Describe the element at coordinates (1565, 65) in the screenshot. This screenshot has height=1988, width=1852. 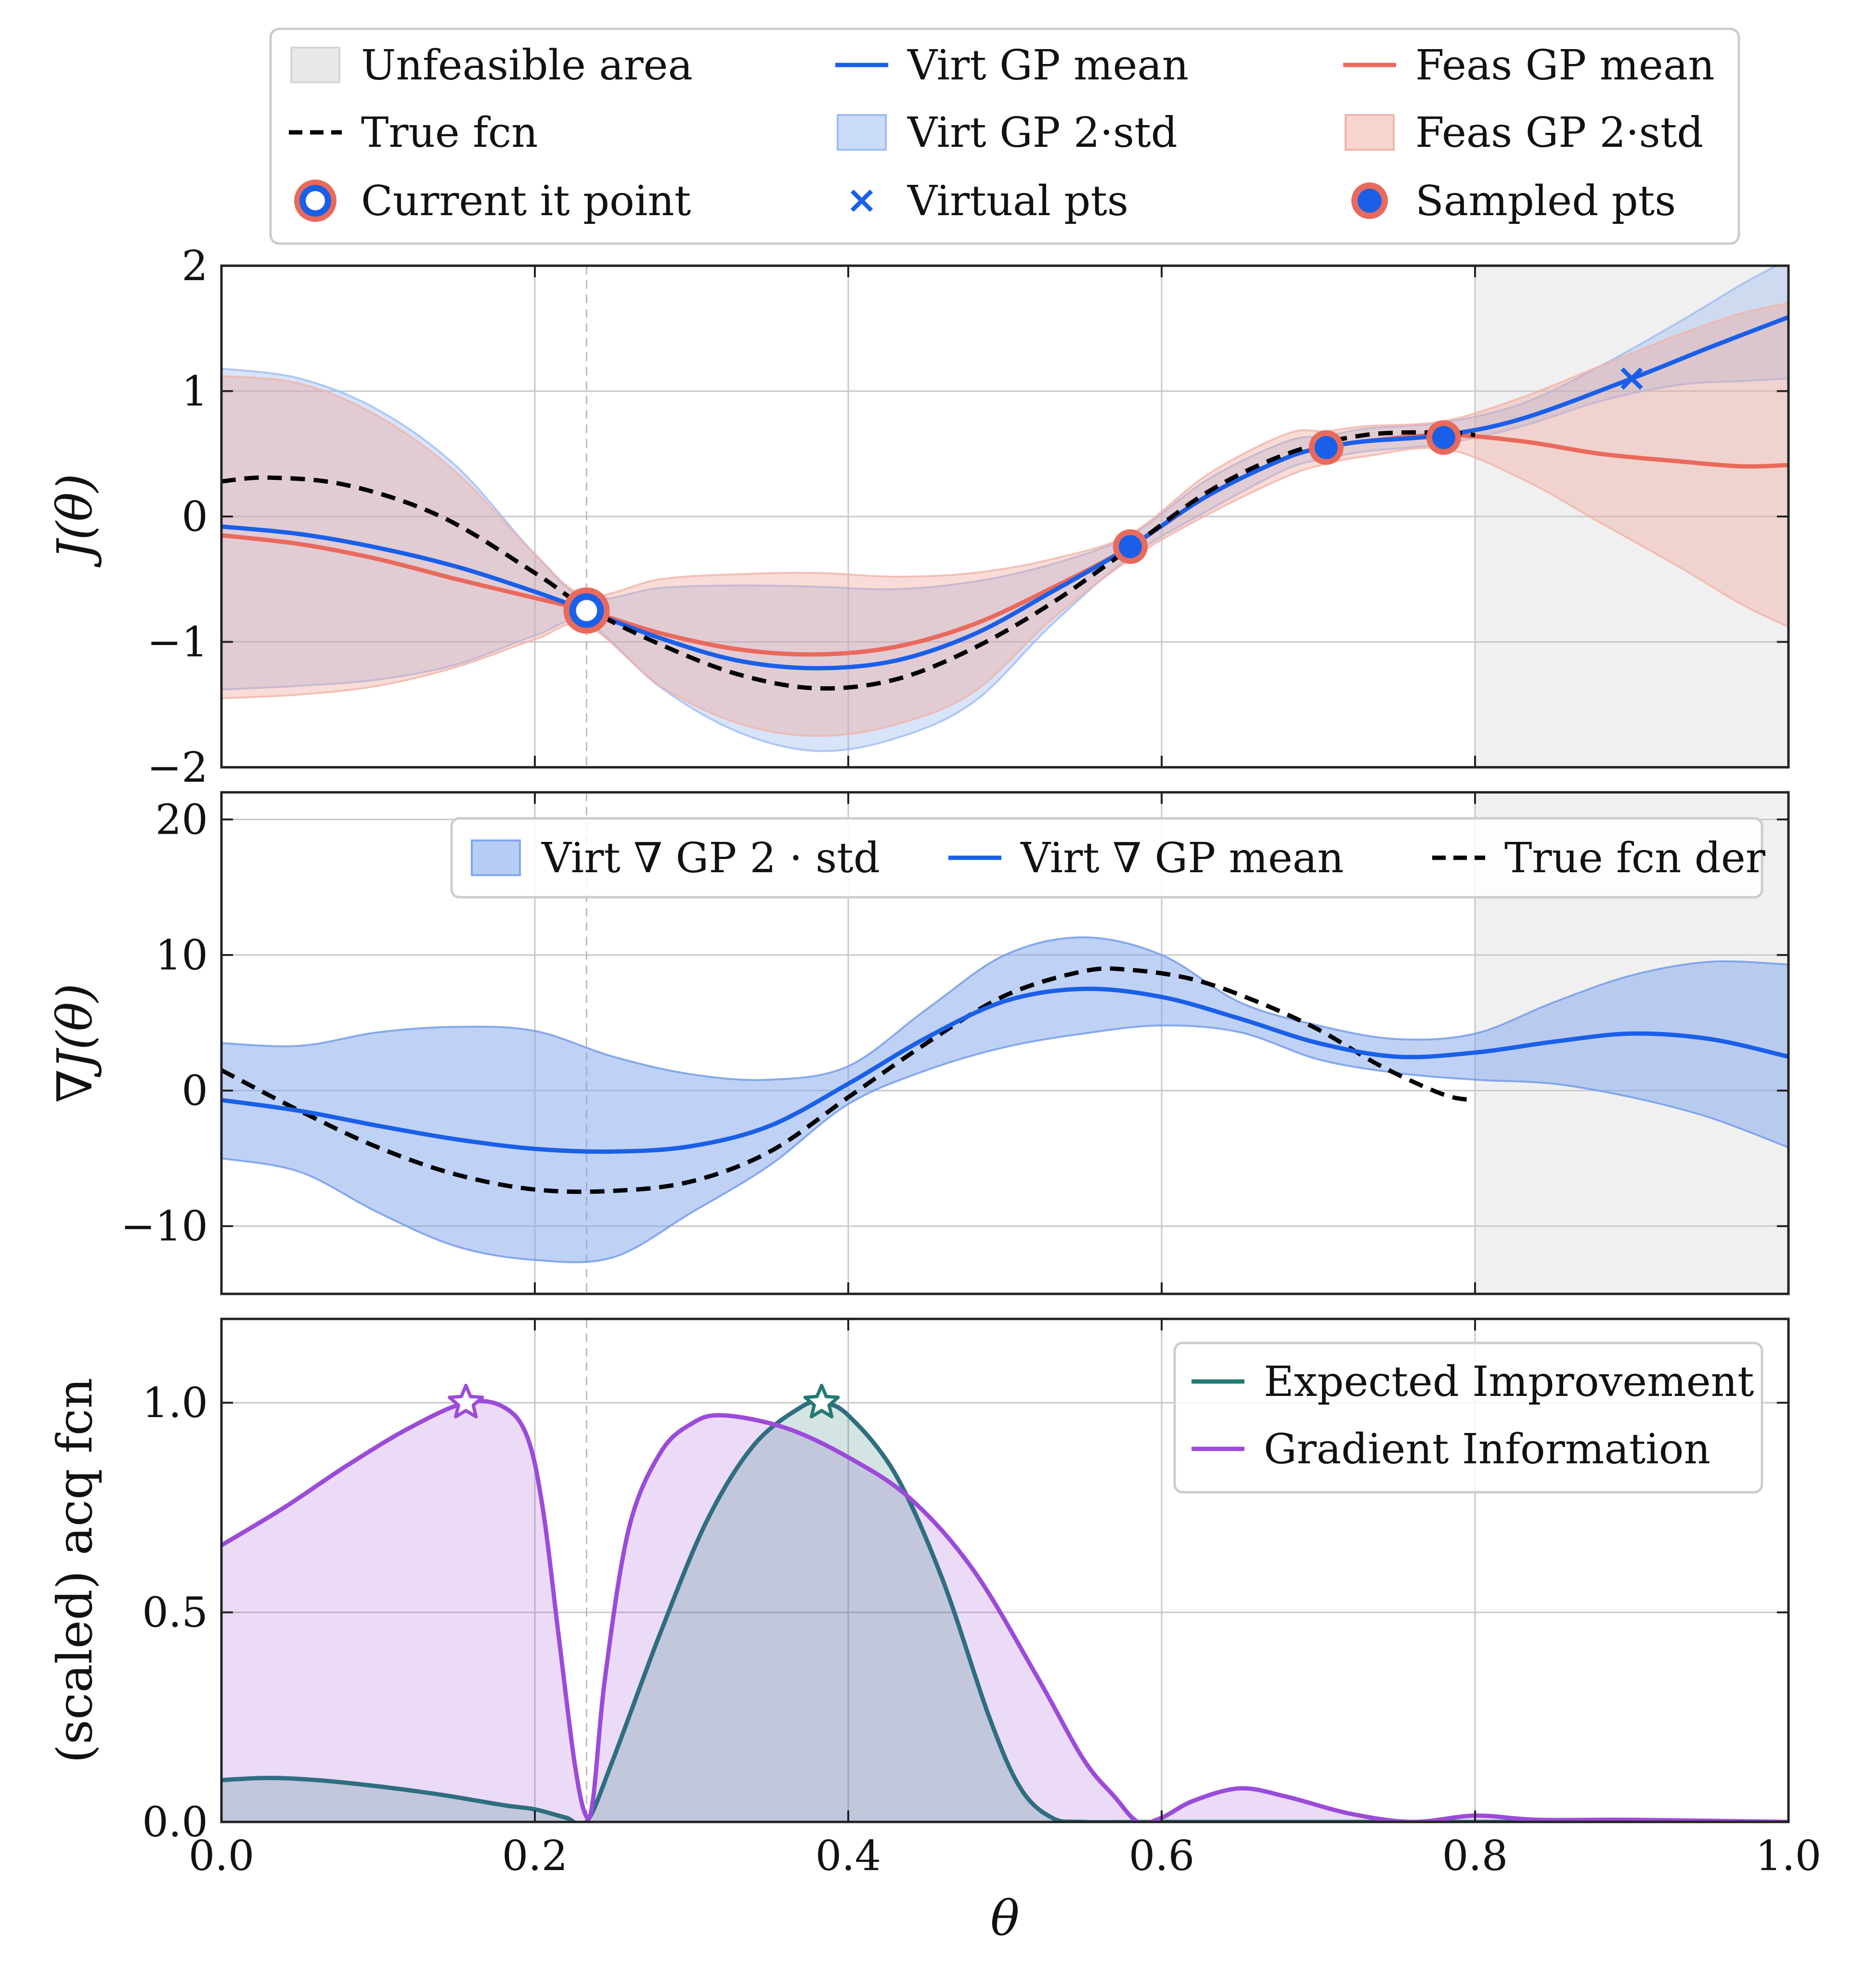
I see `legend-top-item-2-label: Feas GP mean` at that location.